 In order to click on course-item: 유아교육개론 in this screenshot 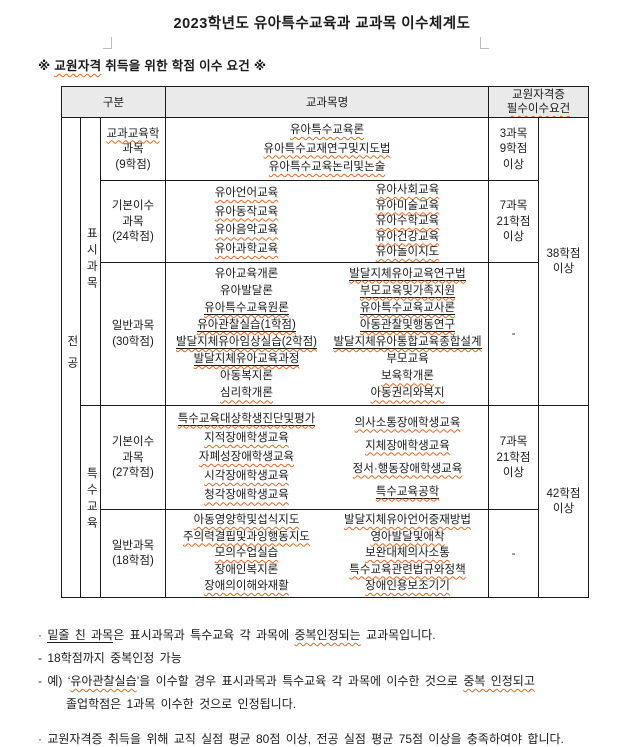, I will do `click(246, 274)`.